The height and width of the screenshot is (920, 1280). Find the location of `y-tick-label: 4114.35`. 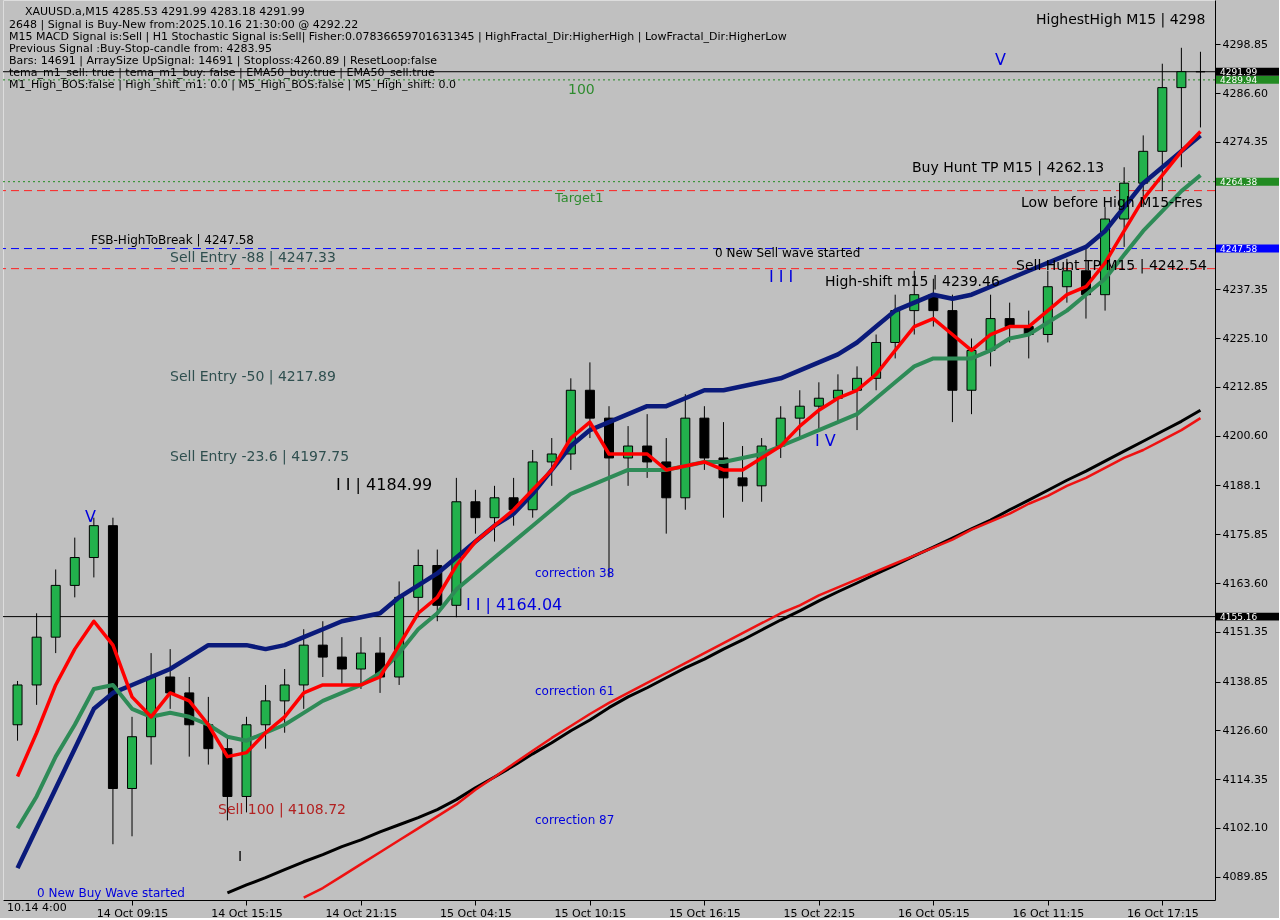

y-tick-label: 4114.35 is located at coordinates (1245, 779).